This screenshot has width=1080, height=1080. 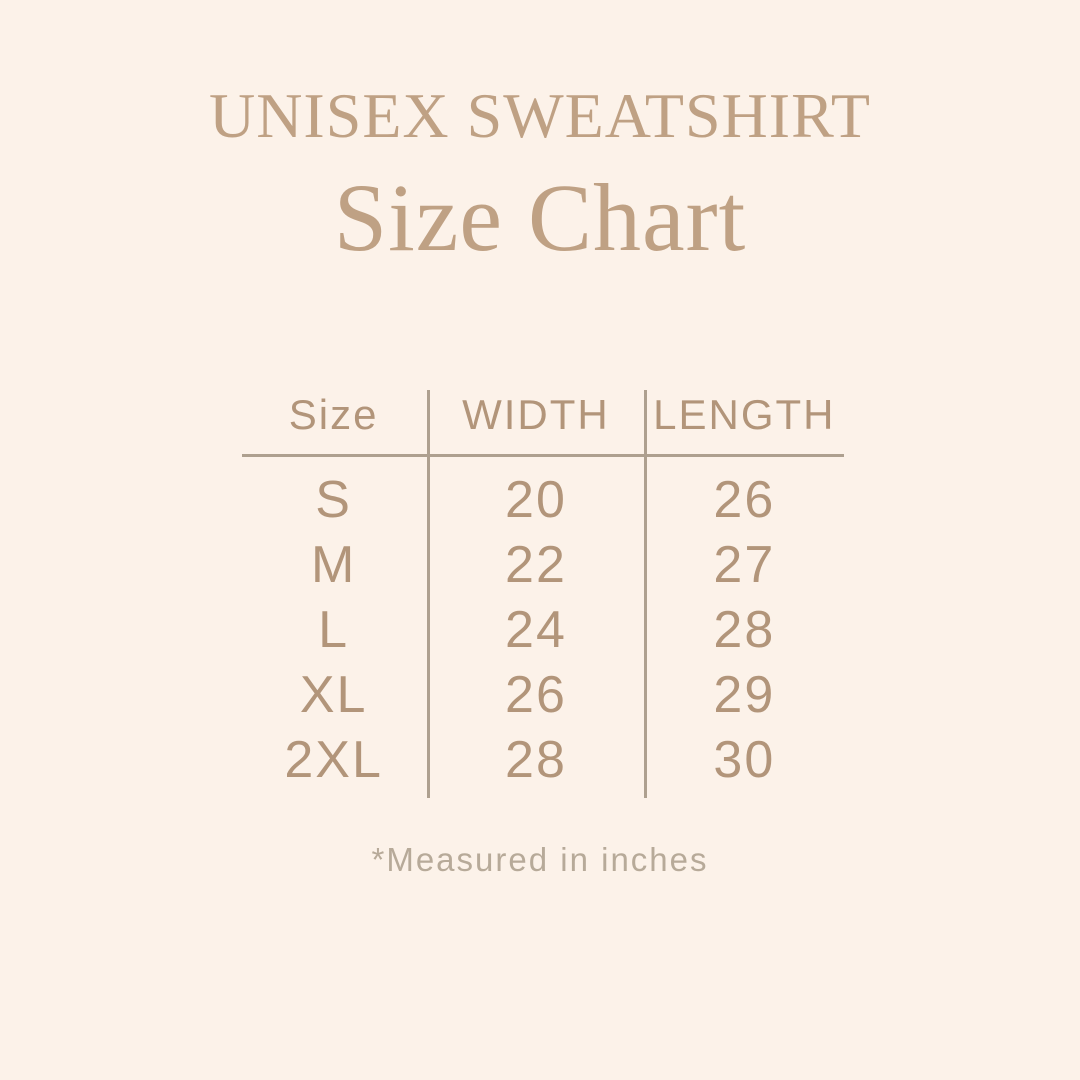 I want to click on table-row: XL 26 29, so click(x=542, y=694).